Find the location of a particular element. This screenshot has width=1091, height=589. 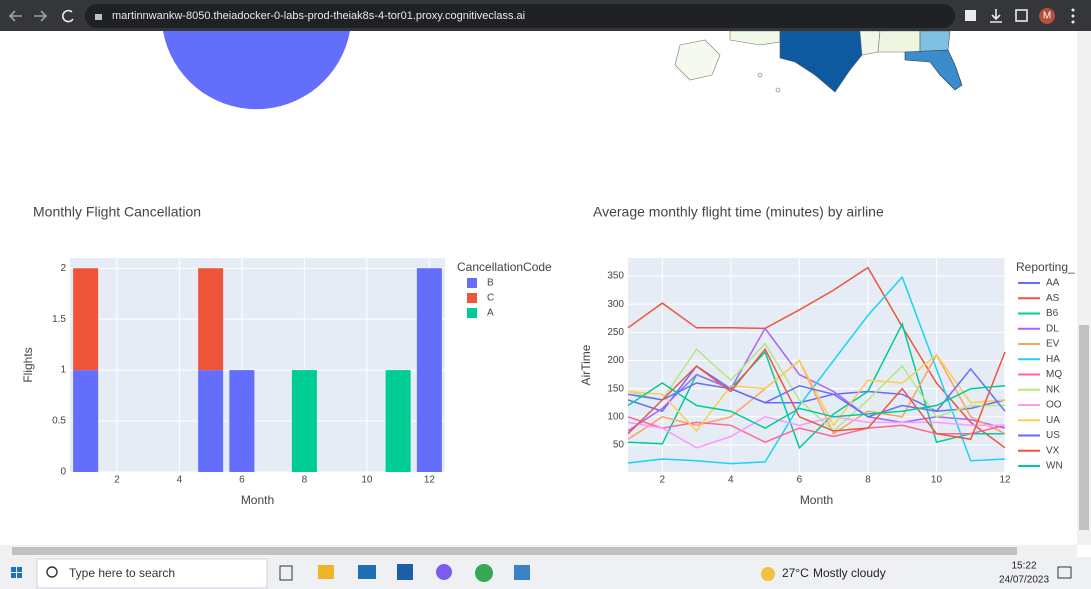

search-icon is located at coordinates (52, 572).